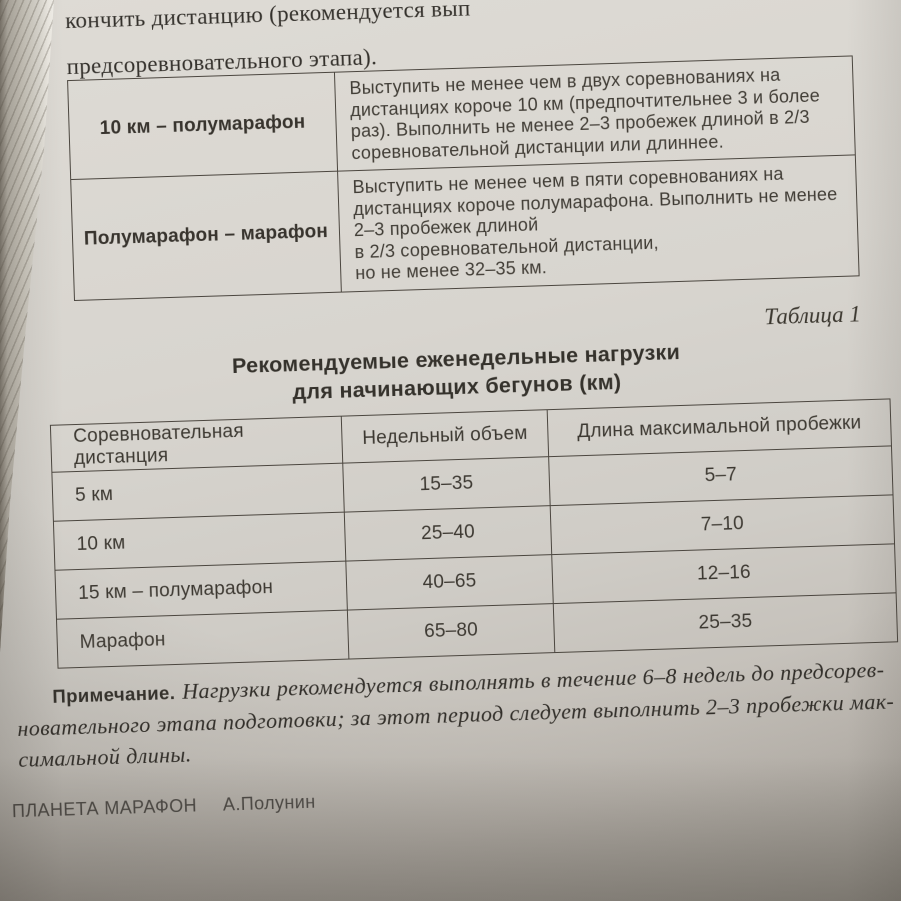 This screenshot has width=901, height=901. What do you see at coordinates (202, 126) in the screenshot?
I see `distance-range-cell: 10 км – полумарафон` at bounding box center [202, 126].